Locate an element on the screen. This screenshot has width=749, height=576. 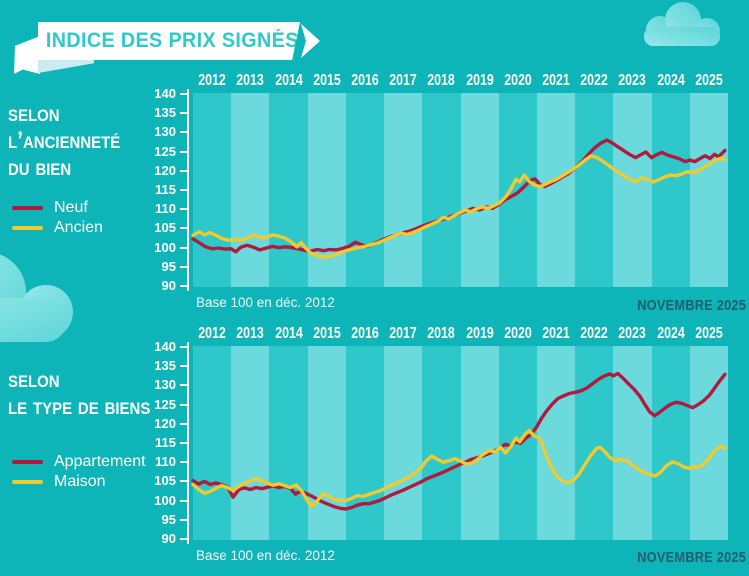
x-axis-year-label: 2013 is located at coordinates (250, 333).